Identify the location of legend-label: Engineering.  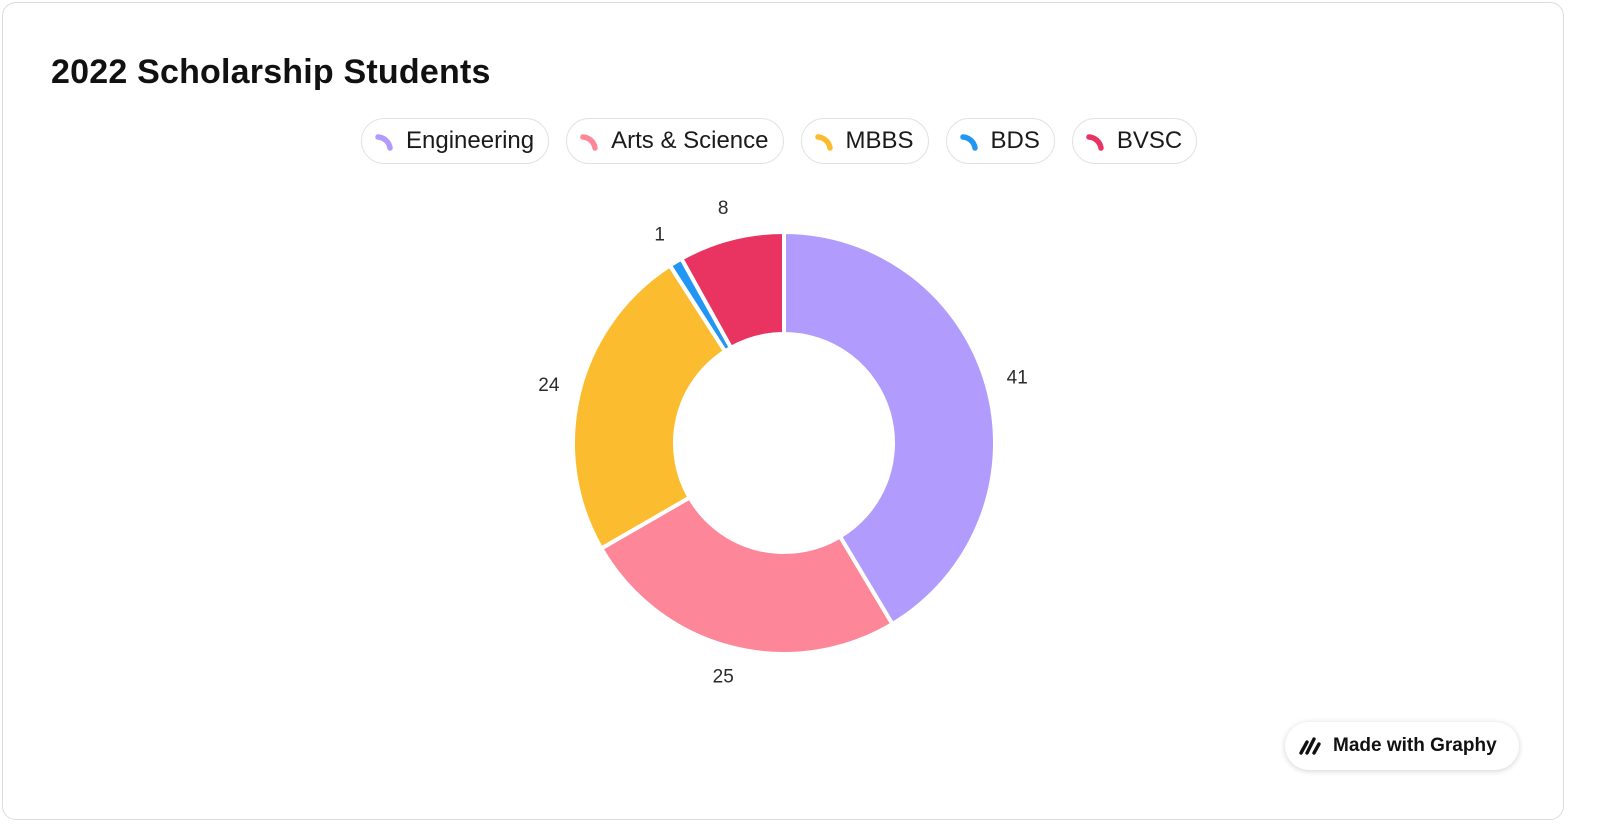
(470, 140).